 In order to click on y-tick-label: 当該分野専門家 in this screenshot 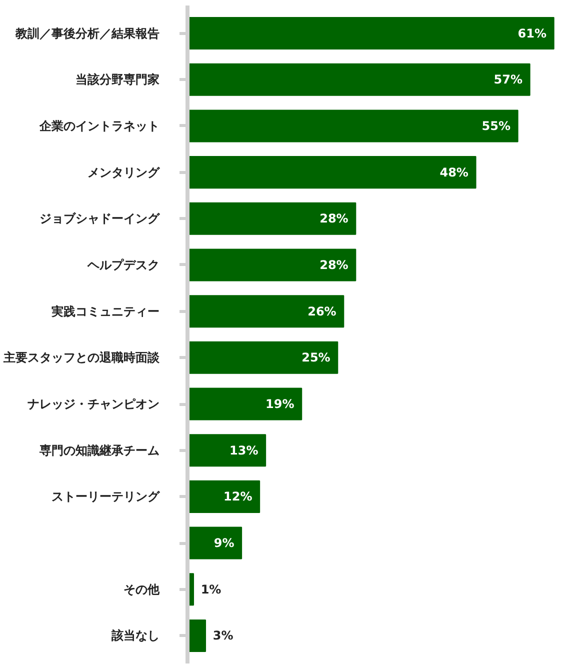, I will do `click(118, 79)`.